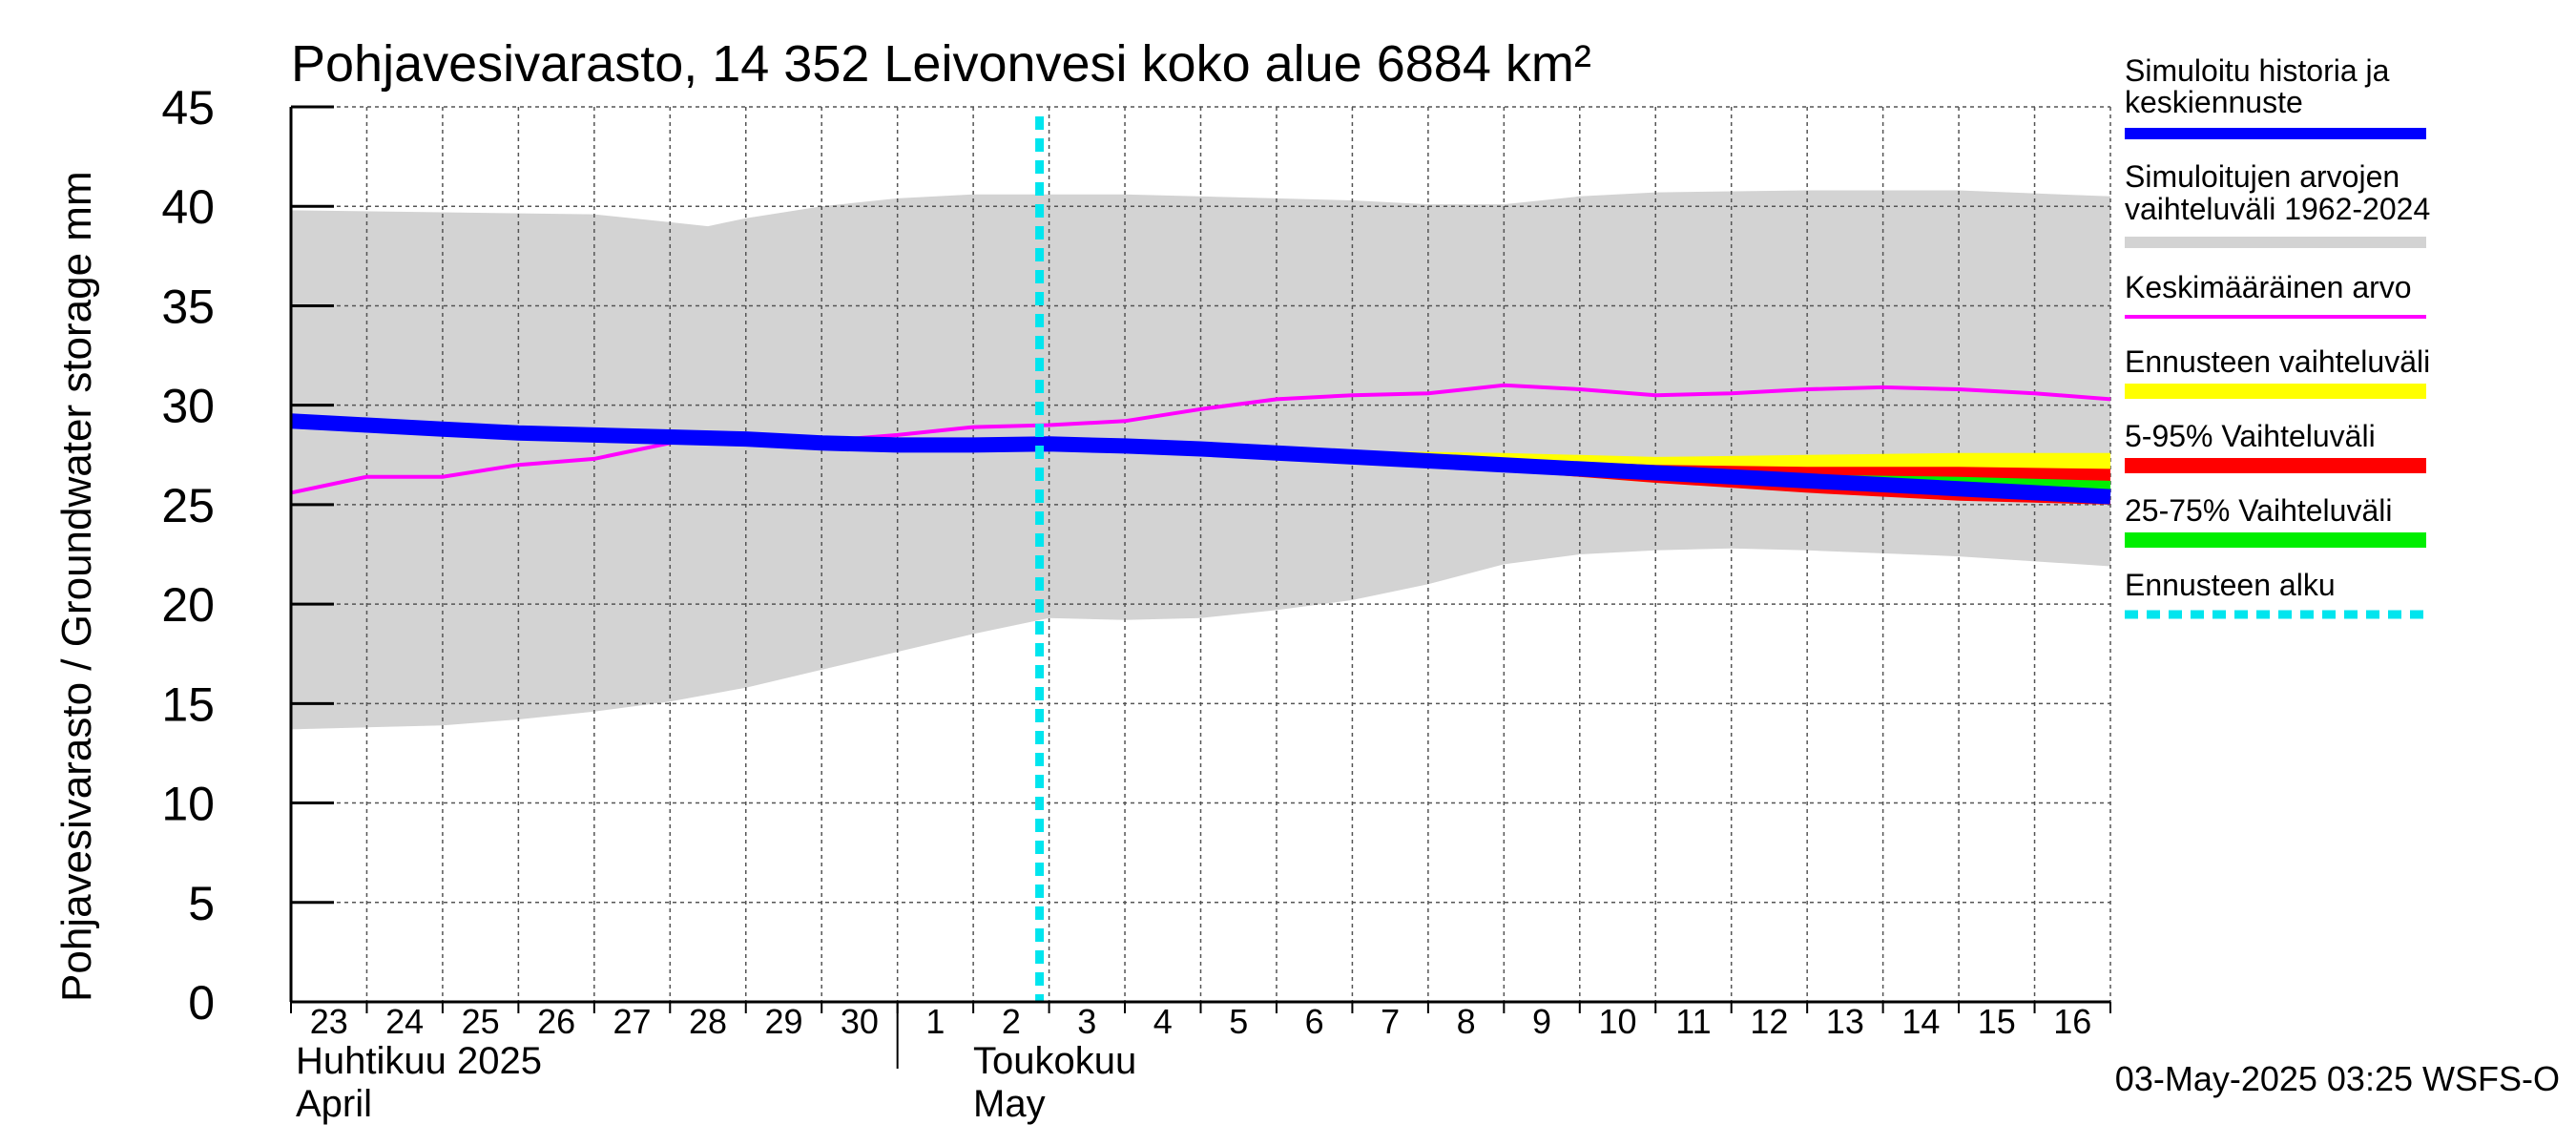  Describe the element at coordinates (188, 605) in the screenshot. I see `y-tick-label: 20` at that location.